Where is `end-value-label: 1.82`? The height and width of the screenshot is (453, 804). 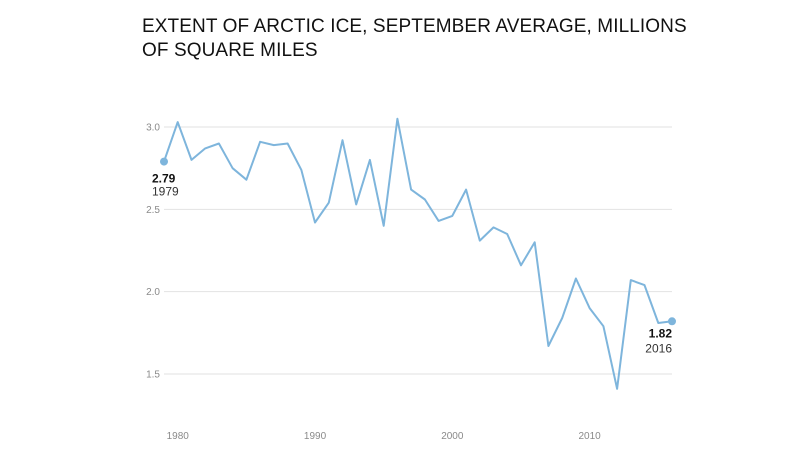
end-value-label: 1.82 is located at coordinates (661, 333).